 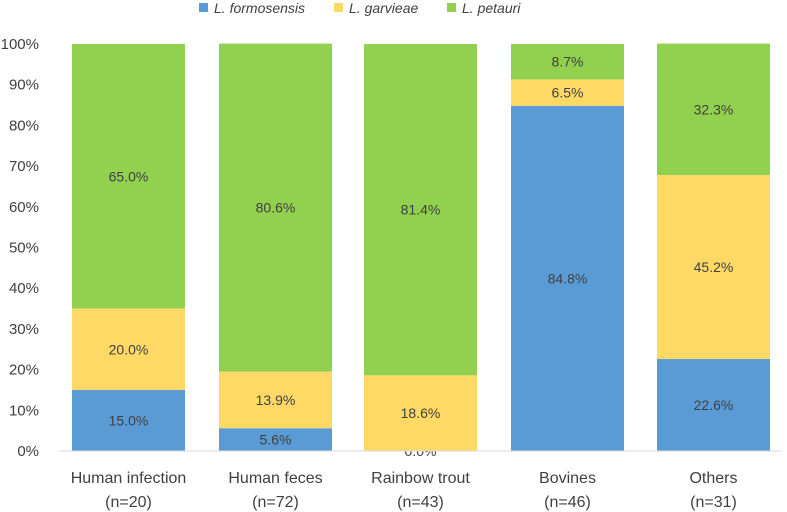 I want to click on data-label: 5.6%, so click(x=276, y=440).